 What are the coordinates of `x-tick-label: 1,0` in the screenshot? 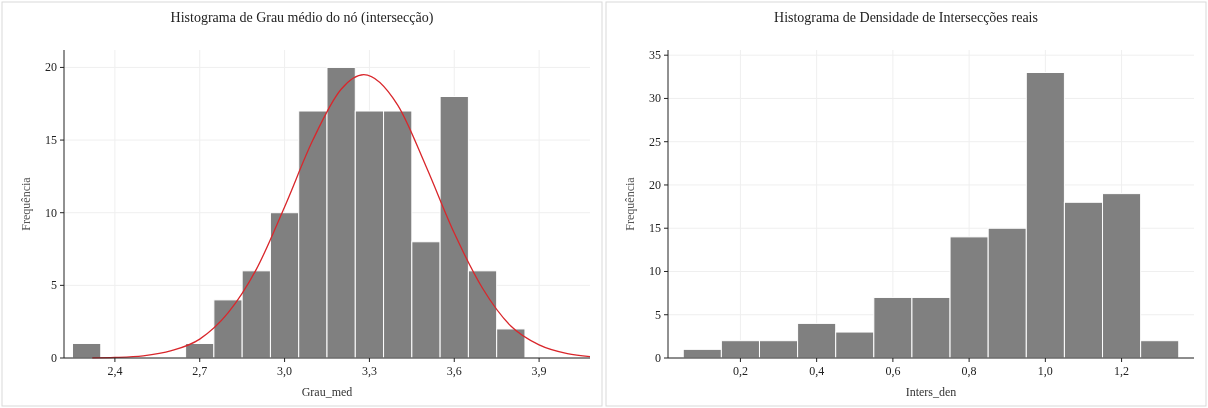 It's located at (1045, 371).